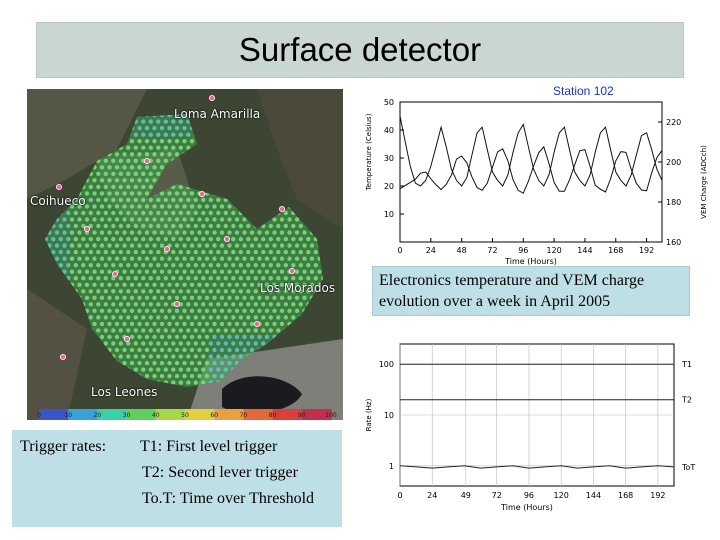  I want to click on rate-chart-x-tick-label: 49, so click(466, 495).